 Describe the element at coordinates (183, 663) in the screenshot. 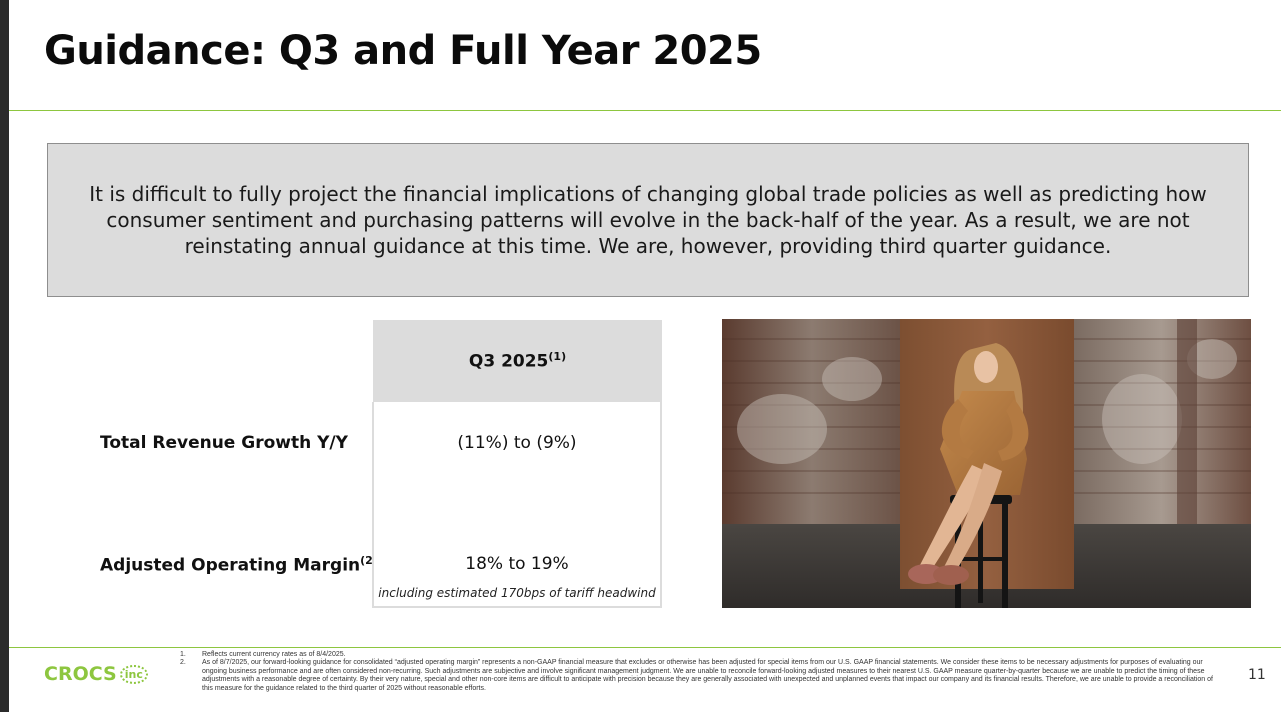

I see `footnote-number: 2.` at that location.